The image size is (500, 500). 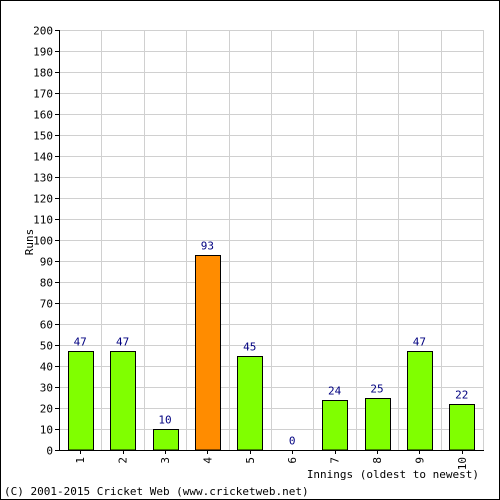 I want to click on x-tick-label: 6, so click(x=292, y=460).